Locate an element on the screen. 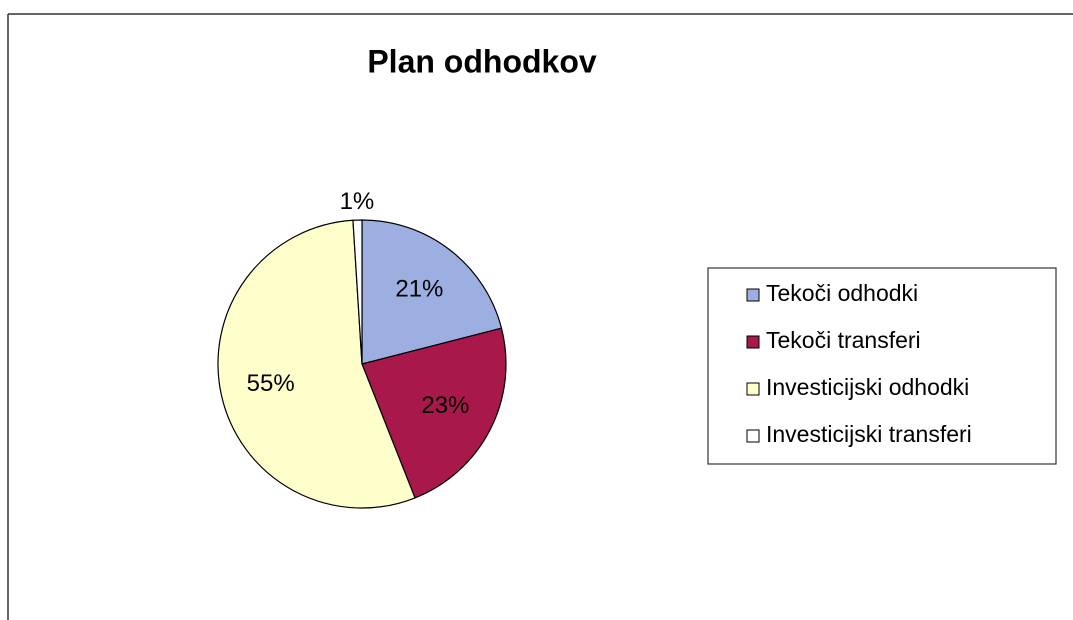 The height and width of the screenshot is (620, 1073). legend-label: Tekoči odhodki is located at coordinates (842, 293).